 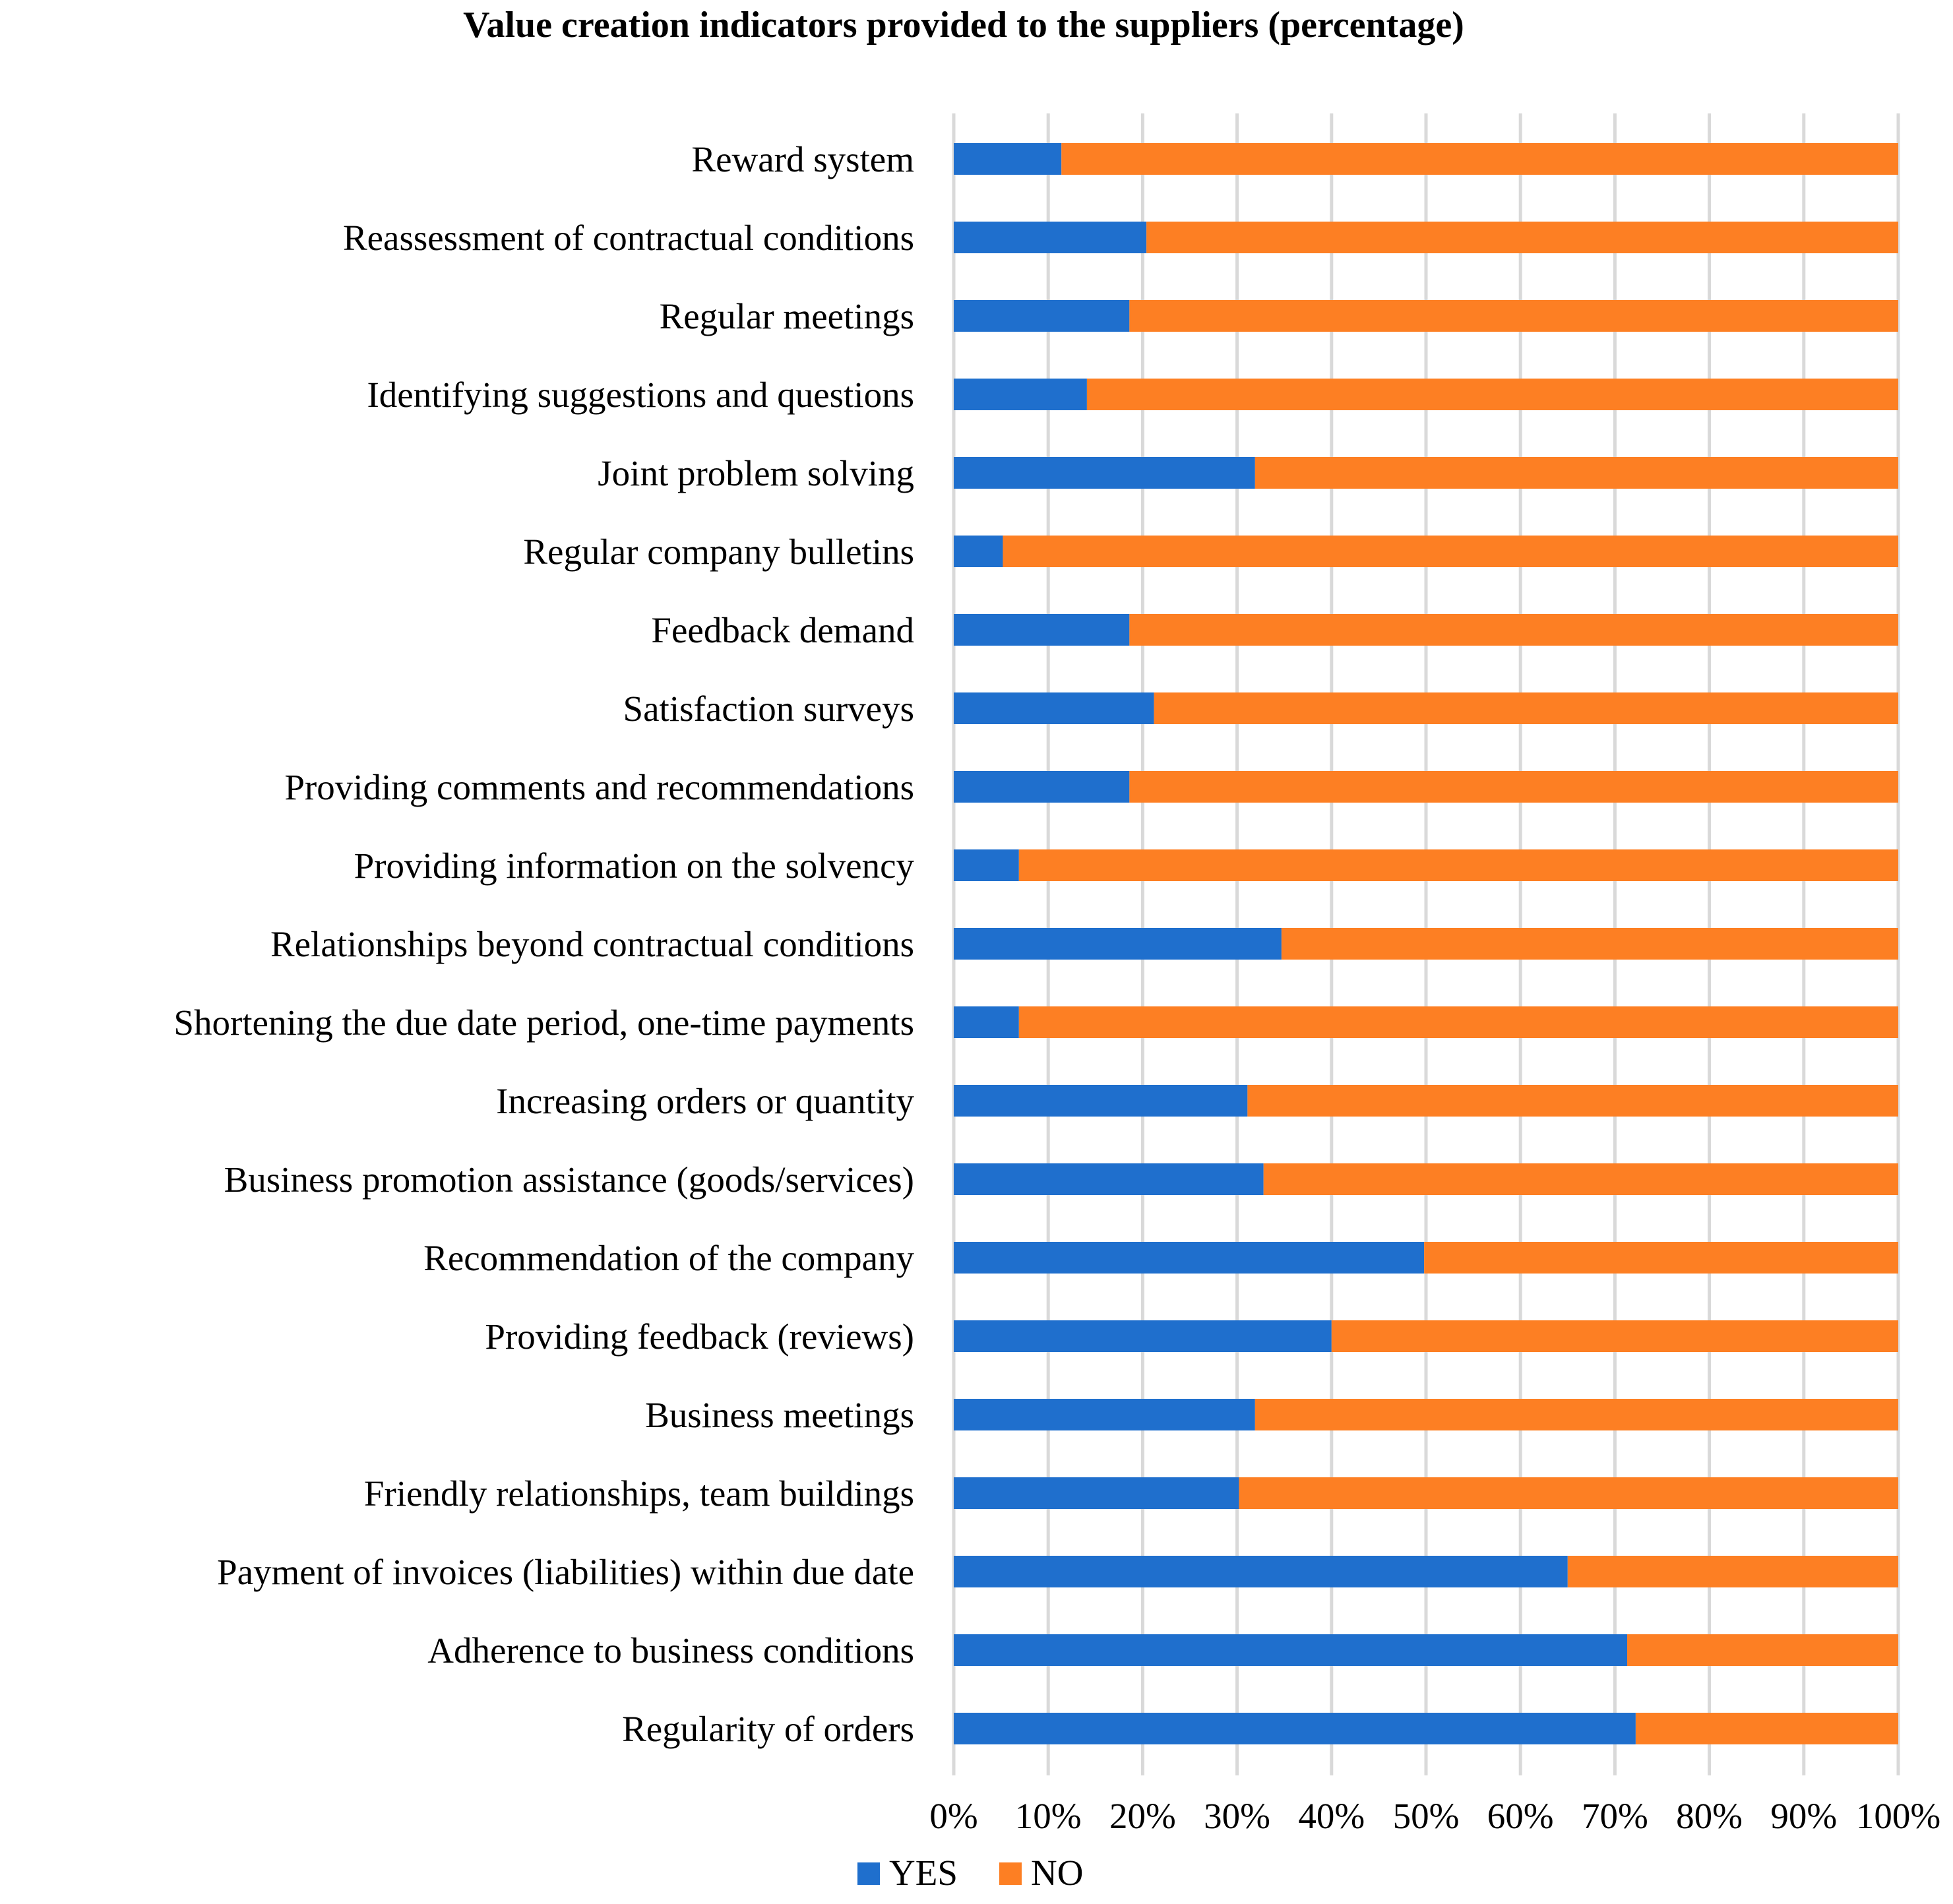 What do you see at coordinates (768, 709) in the screenshot?
I see `category-label: Satisfaction surveys` at bounding box center [768, 709].